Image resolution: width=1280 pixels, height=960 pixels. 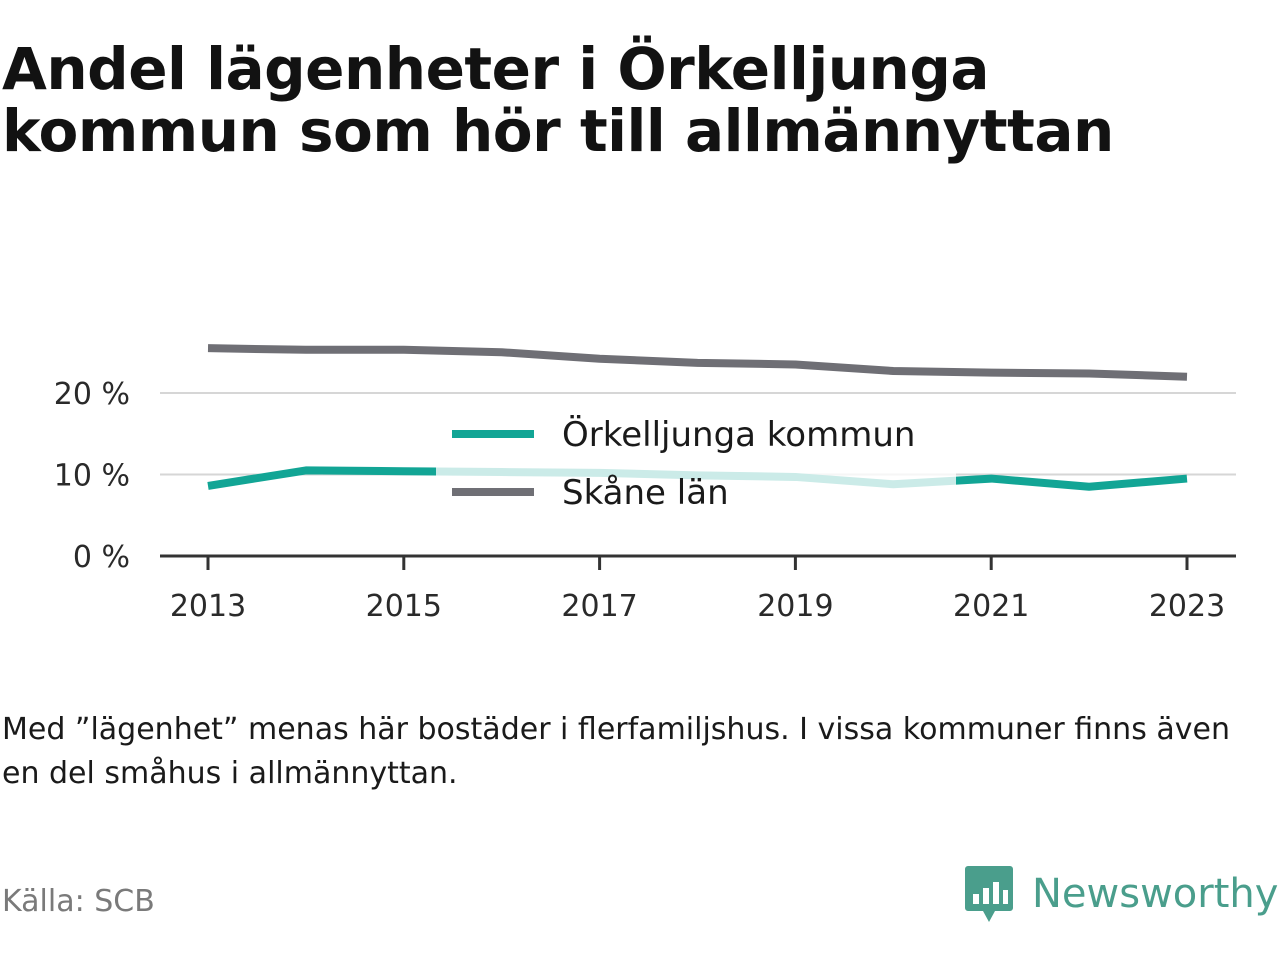 I want to click on x-tick-label: 2021, so click(x=991, y=606).